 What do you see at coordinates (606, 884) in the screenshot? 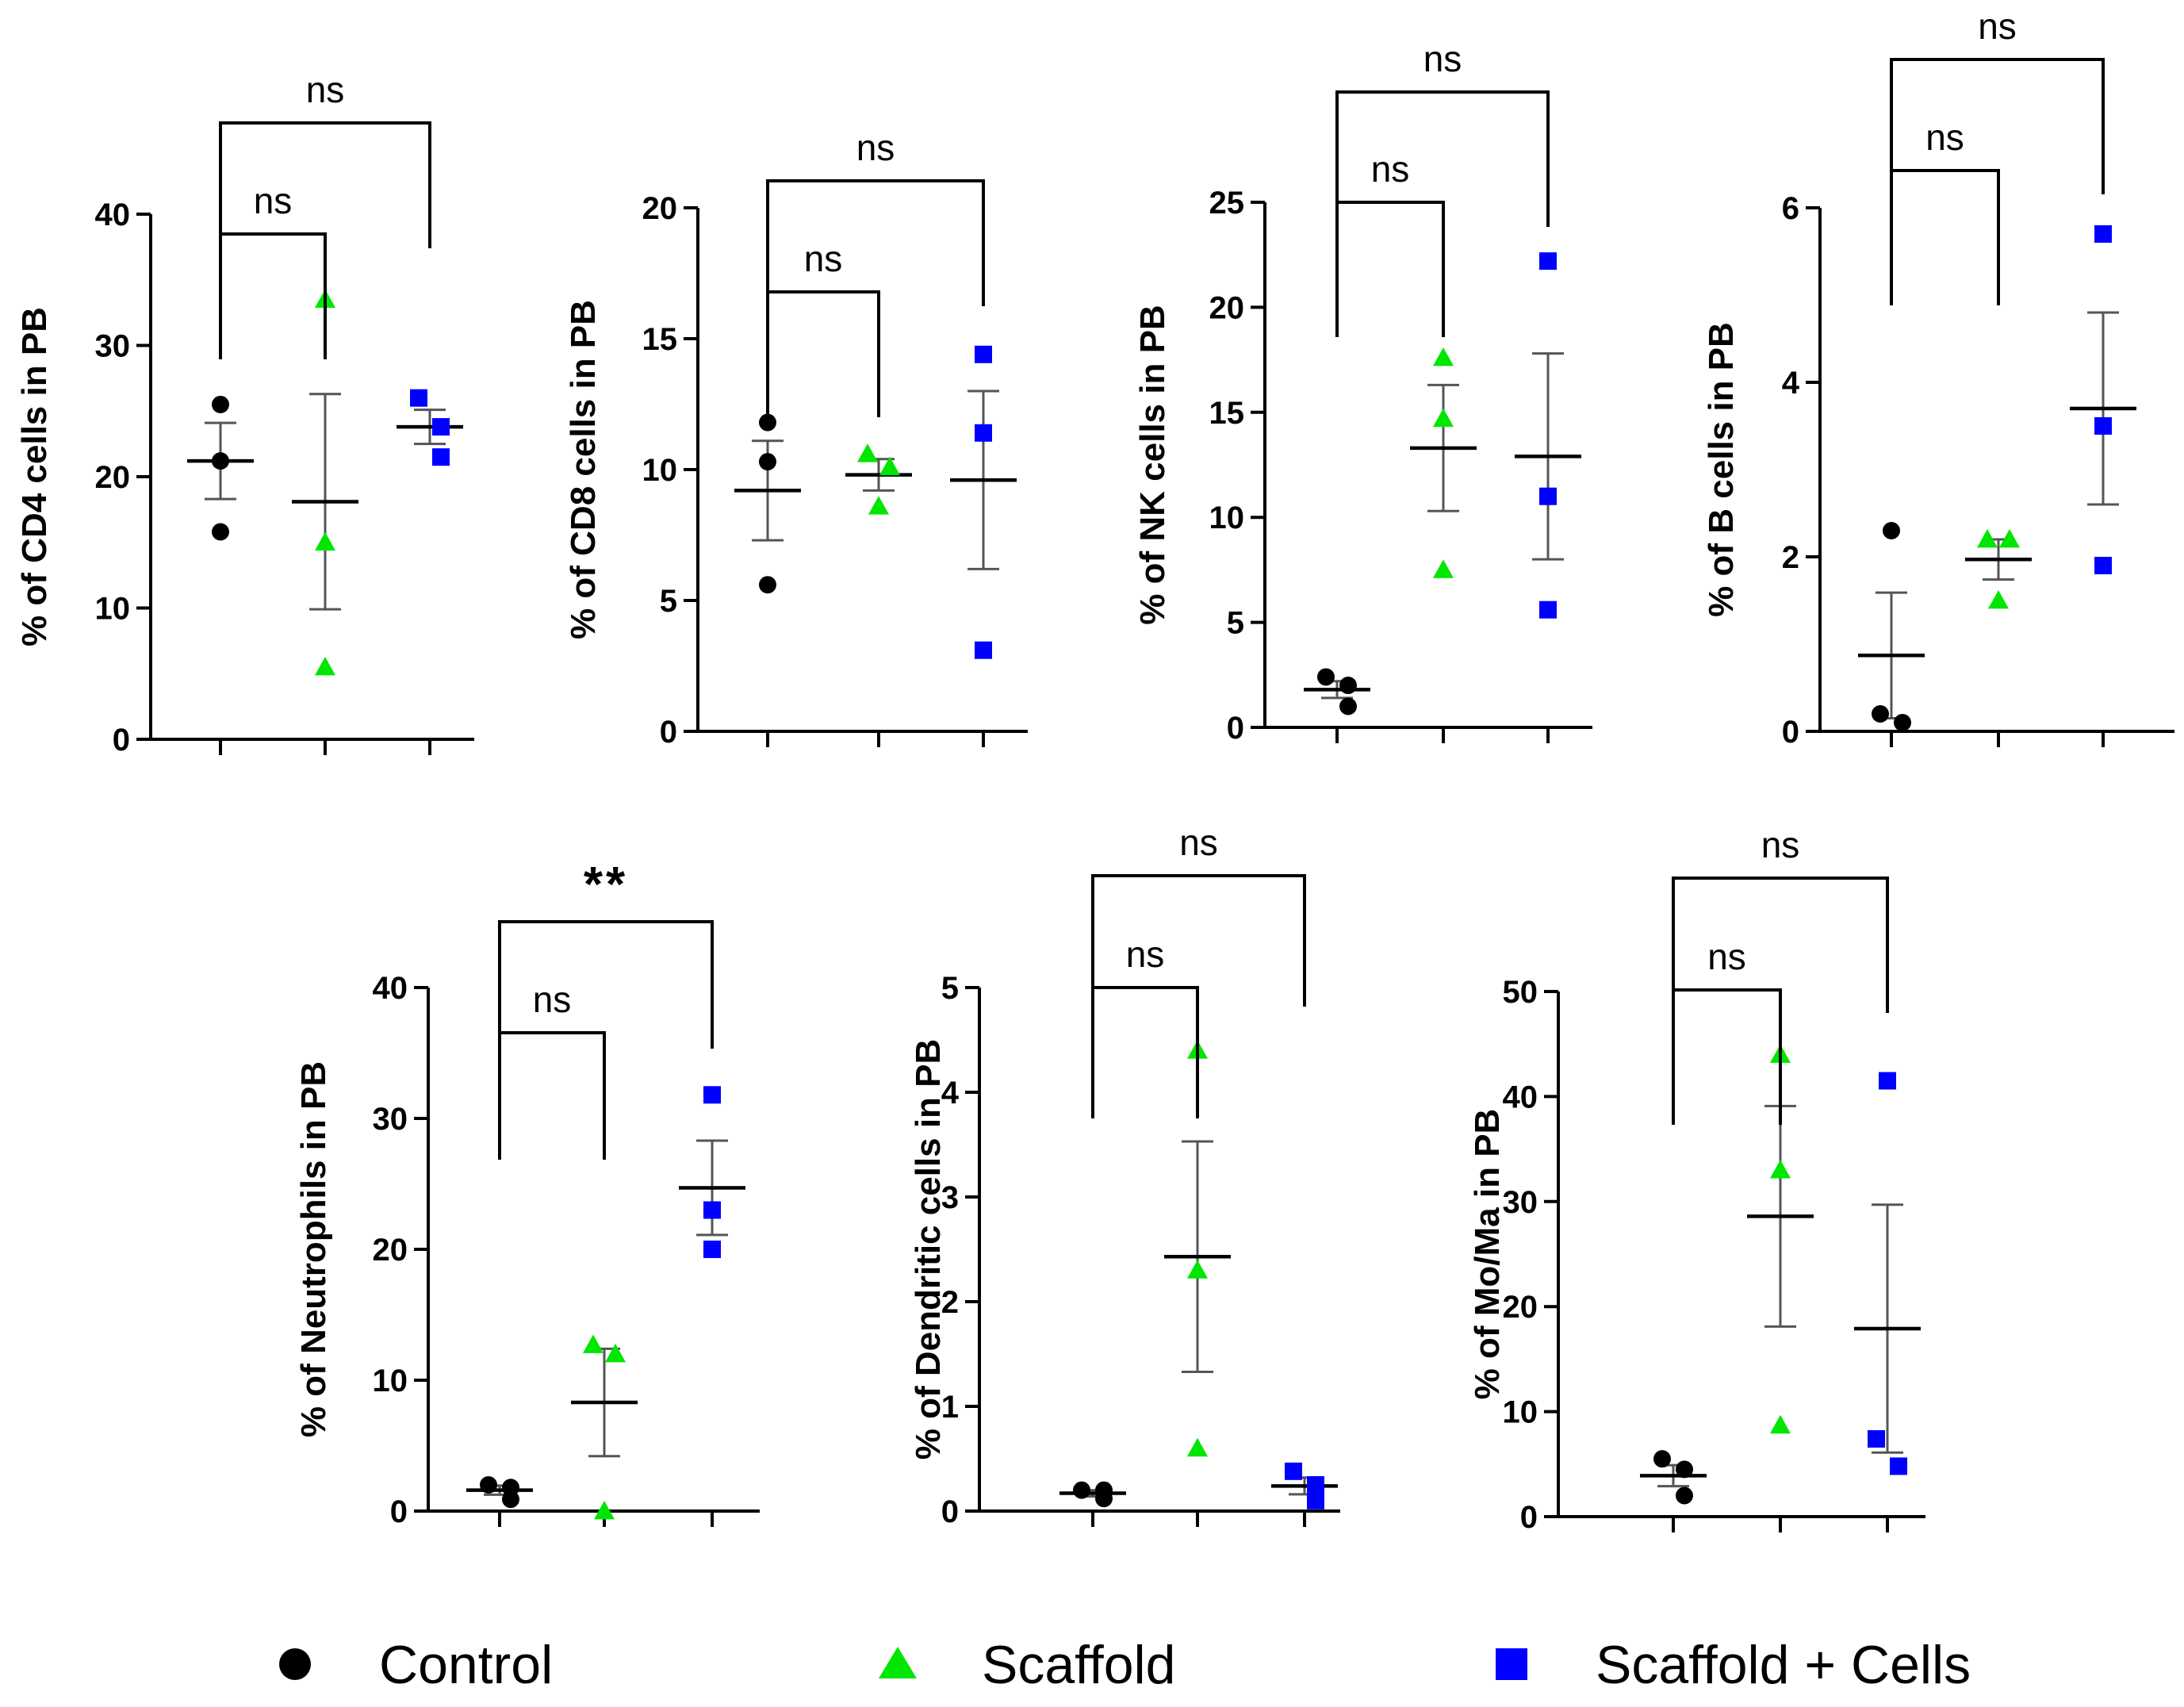
I see `significance-label: **` at bounding box center [606, 884].